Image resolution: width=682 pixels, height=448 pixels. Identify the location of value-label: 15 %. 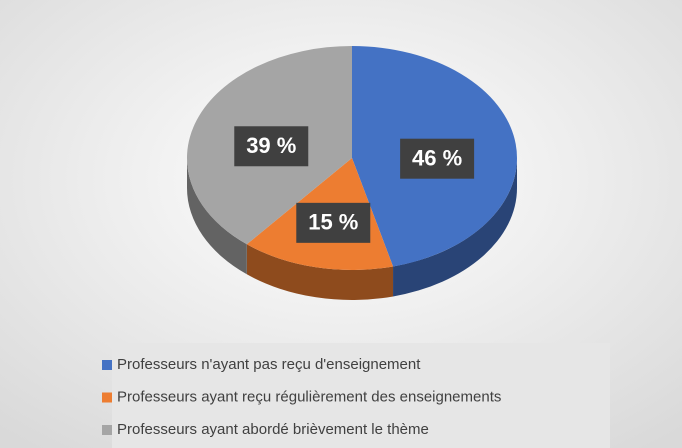
(333, 222).